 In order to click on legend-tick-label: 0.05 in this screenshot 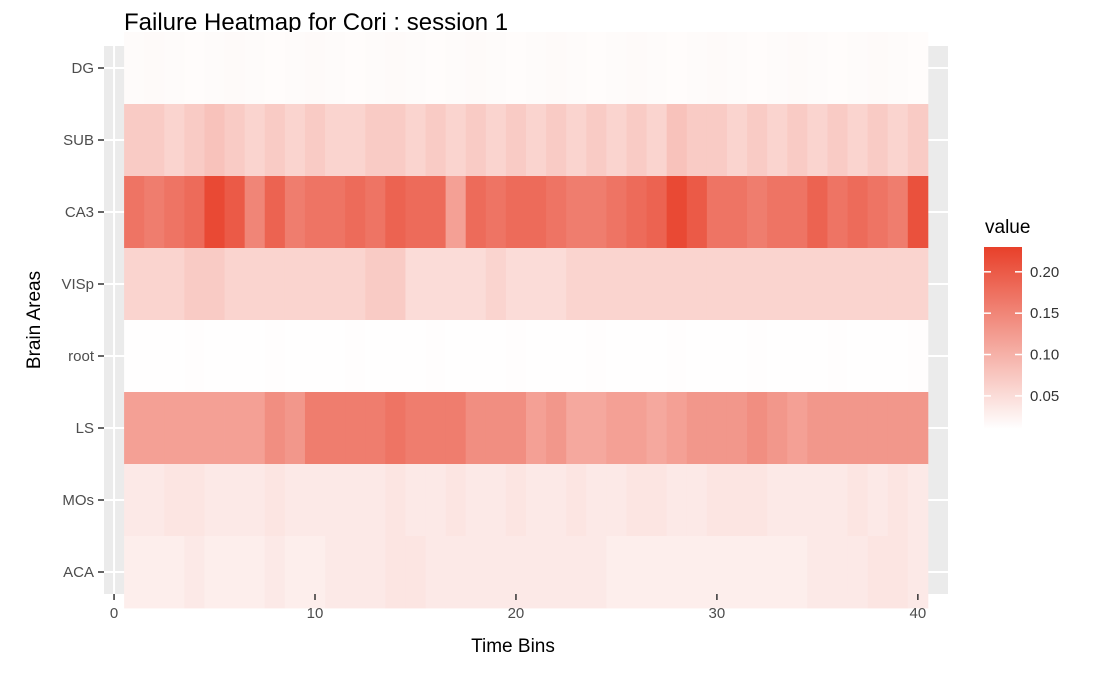, I will do `click(1044, 396)`.